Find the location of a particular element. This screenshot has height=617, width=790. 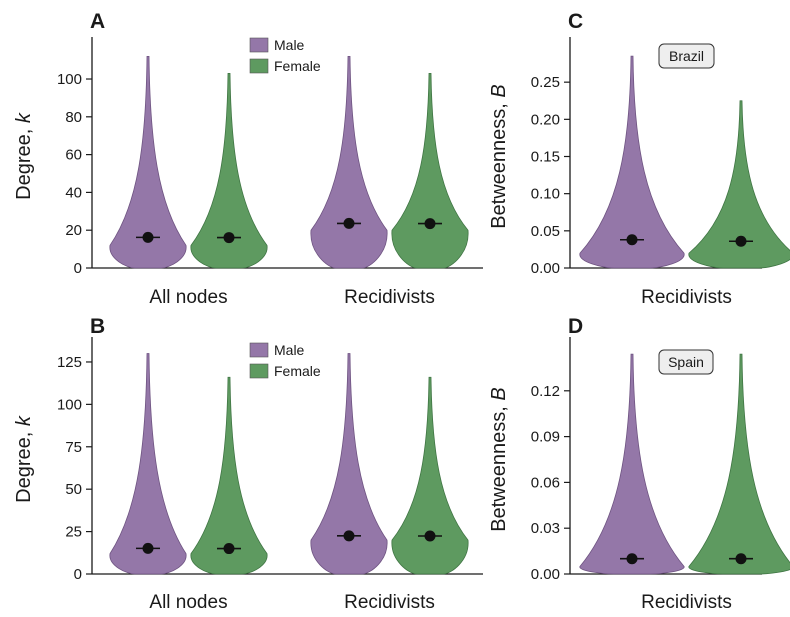

y-tick-label: 0.12 is located at coordinates (545, 391).